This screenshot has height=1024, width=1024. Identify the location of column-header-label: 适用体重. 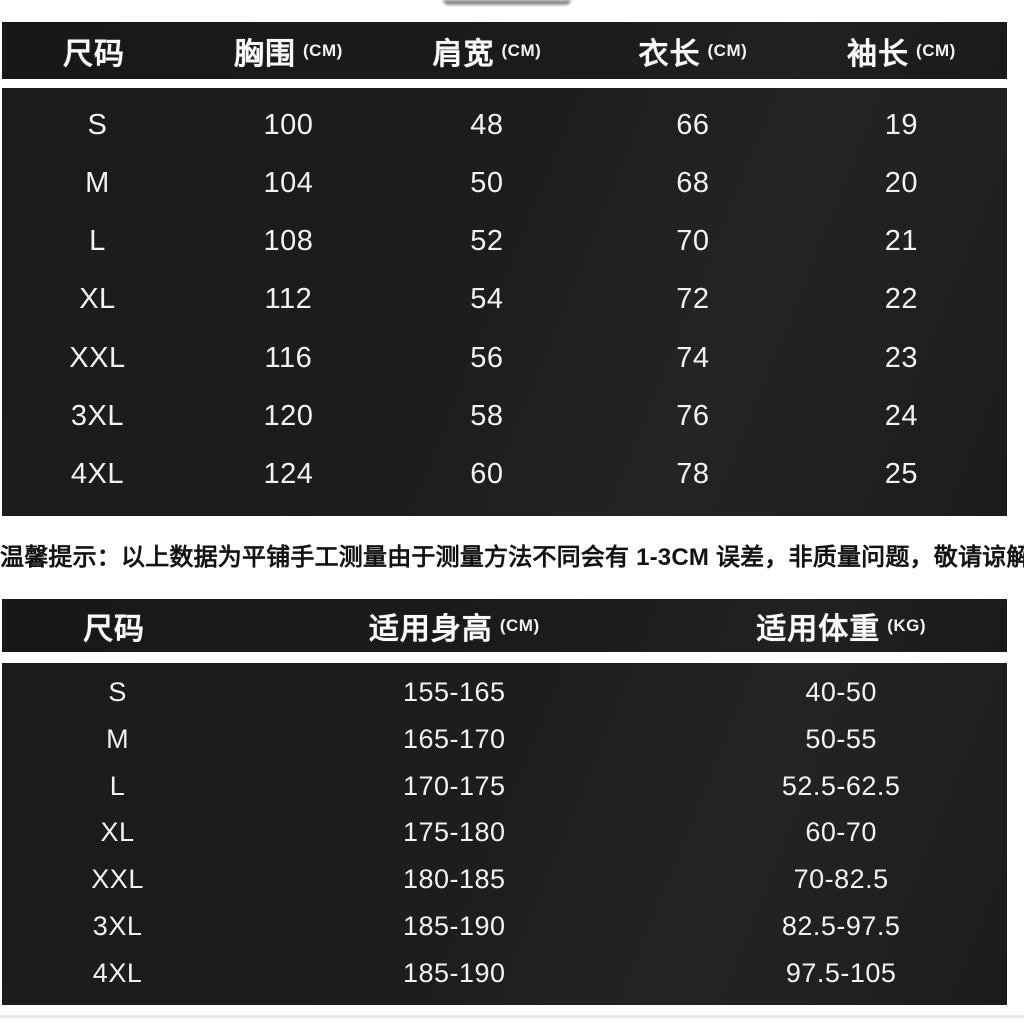
(818, 629).